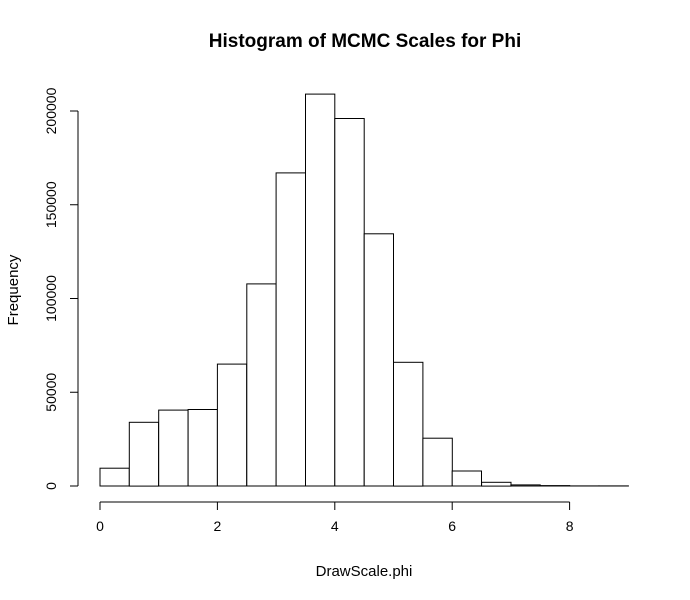  Describe the element at coordinates (570, 526) in the screenshot. I see `x-tick-label: 8` at that location.